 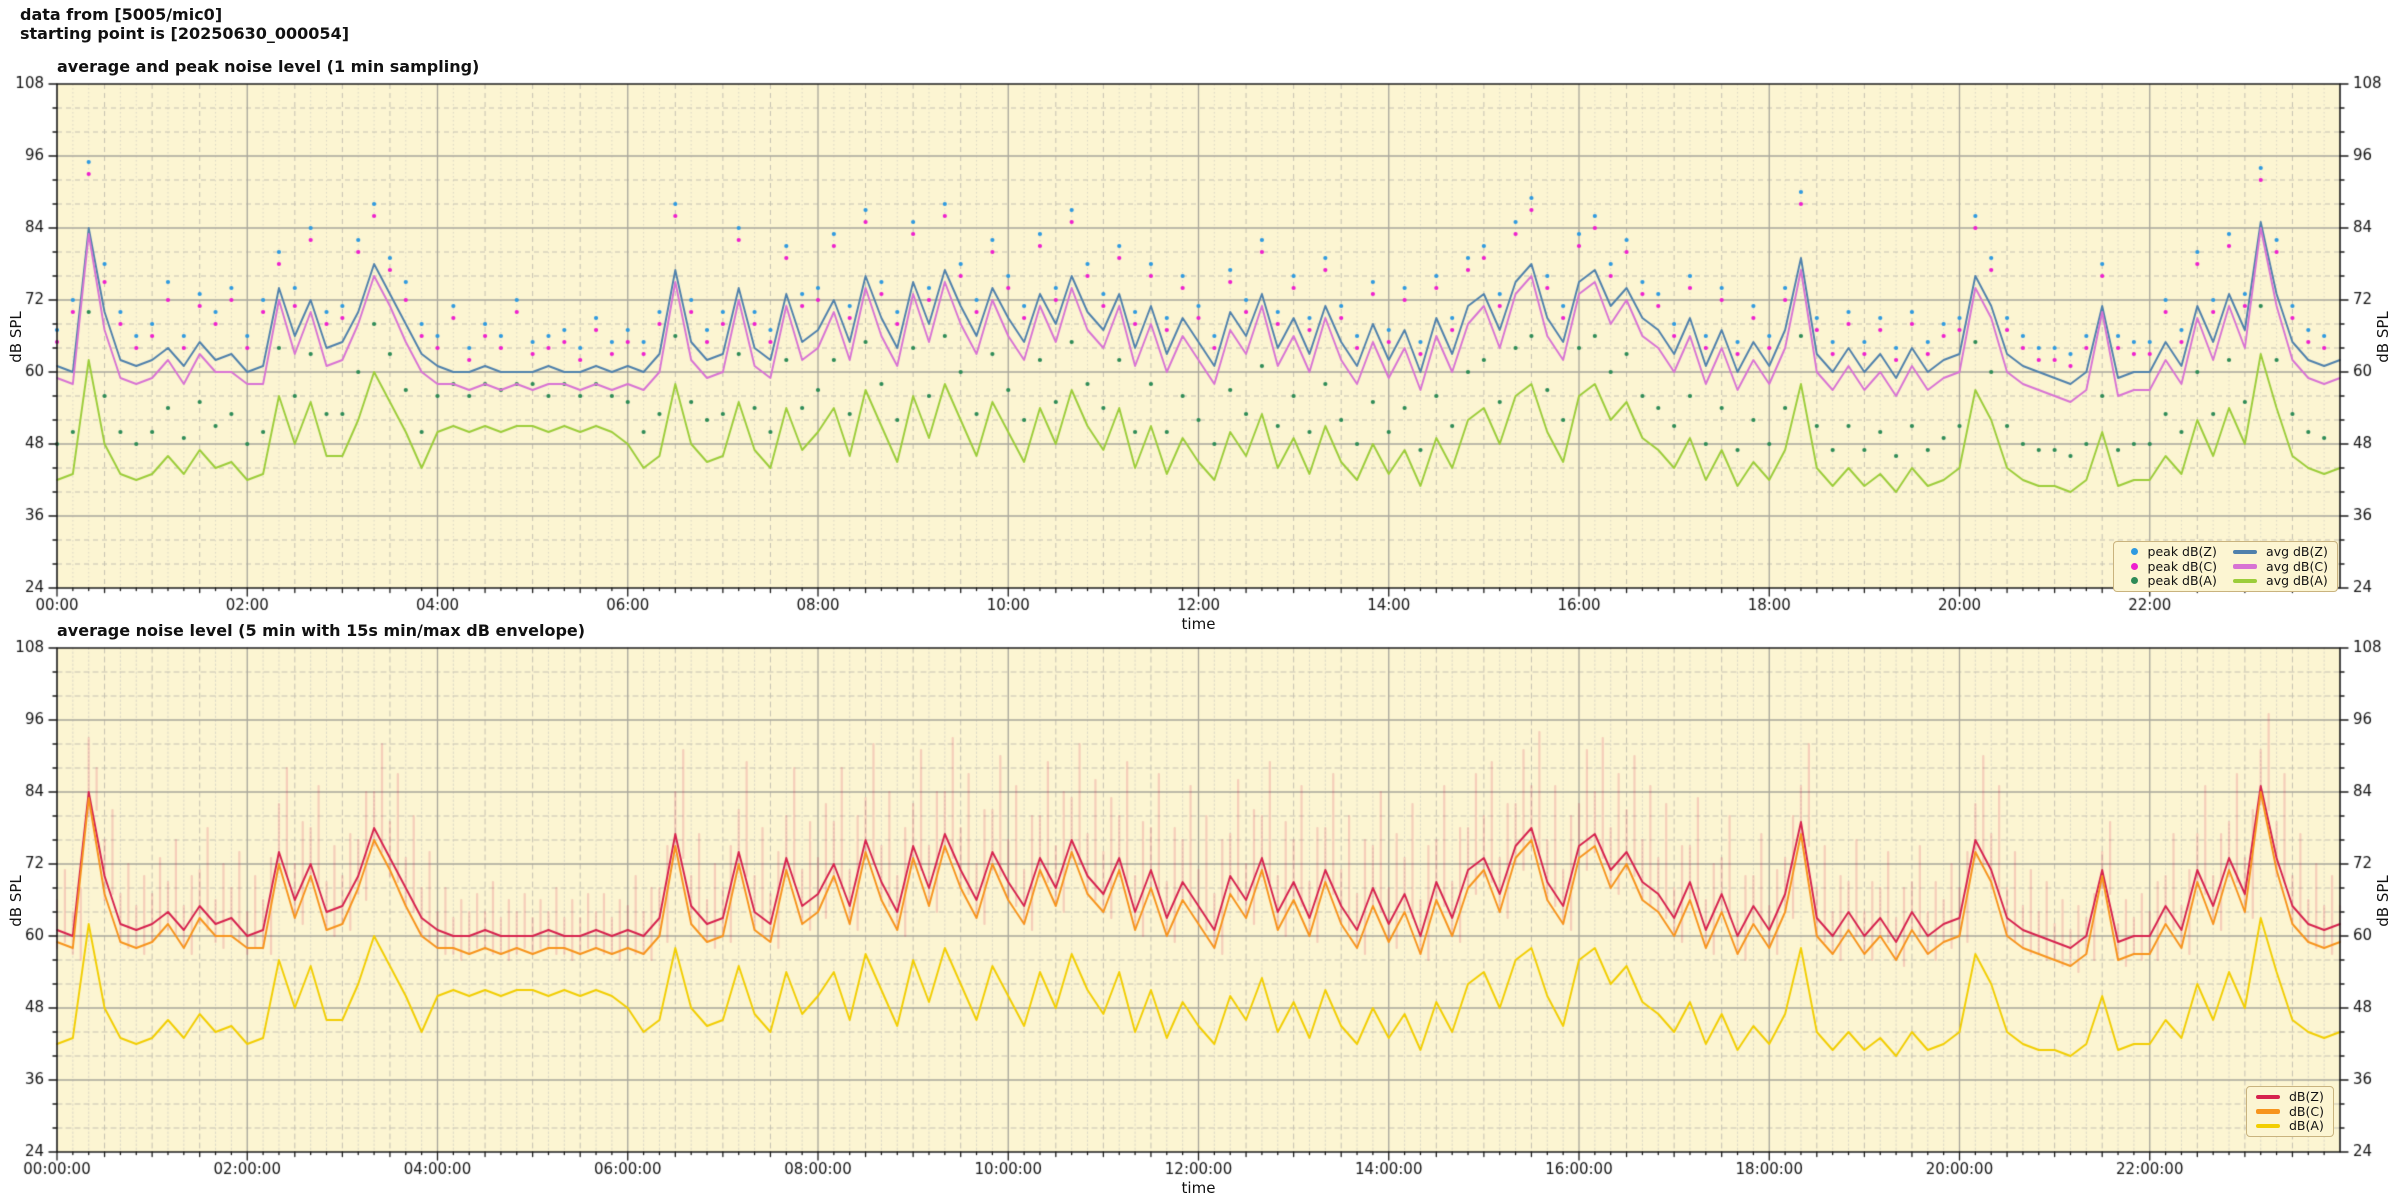 I want to click on legend-entry-avg-db-z-: avg dB(Z), so click(x=2280, y=552).